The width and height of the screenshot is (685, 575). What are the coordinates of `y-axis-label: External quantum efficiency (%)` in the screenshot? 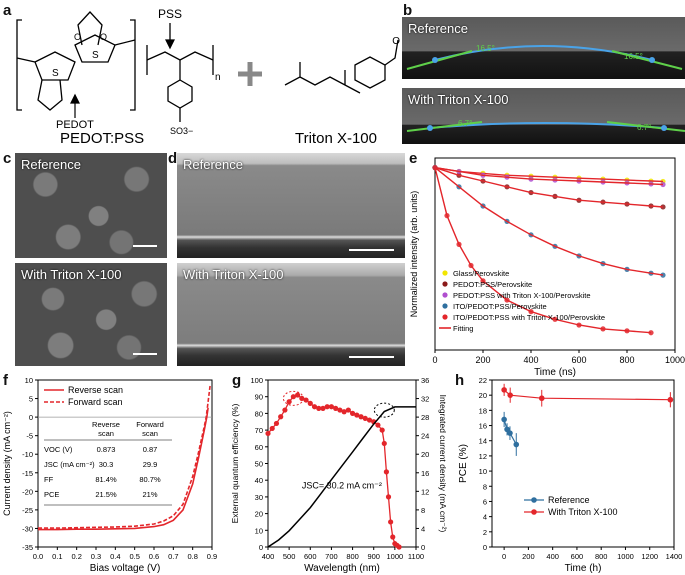 It's located at (235, 463).